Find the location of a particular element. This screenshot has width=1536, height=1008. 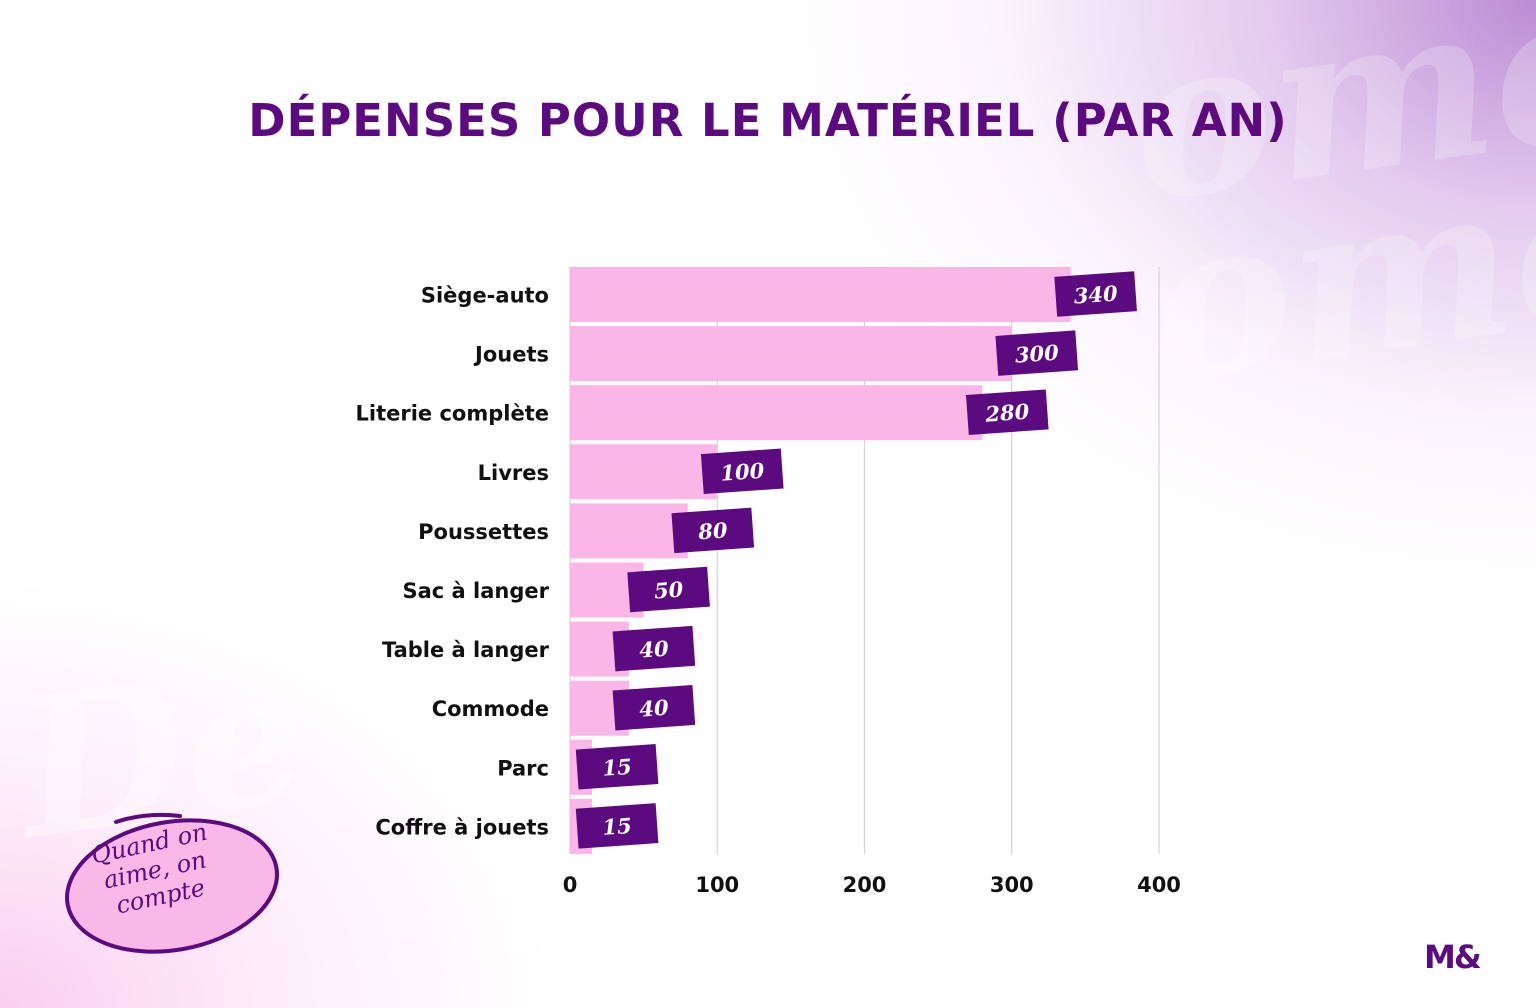

x-tick-label: 200 is located at coordinates (865, 885).